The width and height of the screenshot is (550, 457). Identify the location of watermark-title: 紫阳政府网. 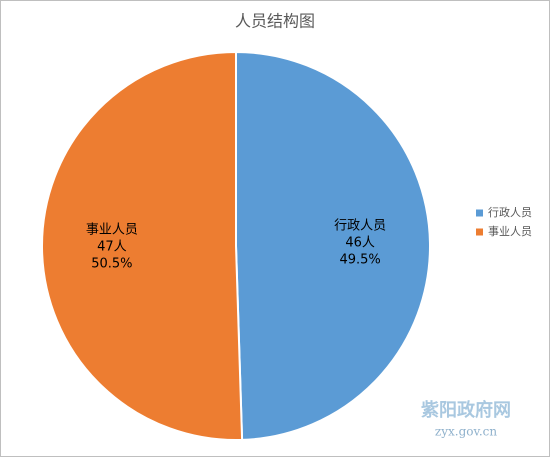
(466, 410).